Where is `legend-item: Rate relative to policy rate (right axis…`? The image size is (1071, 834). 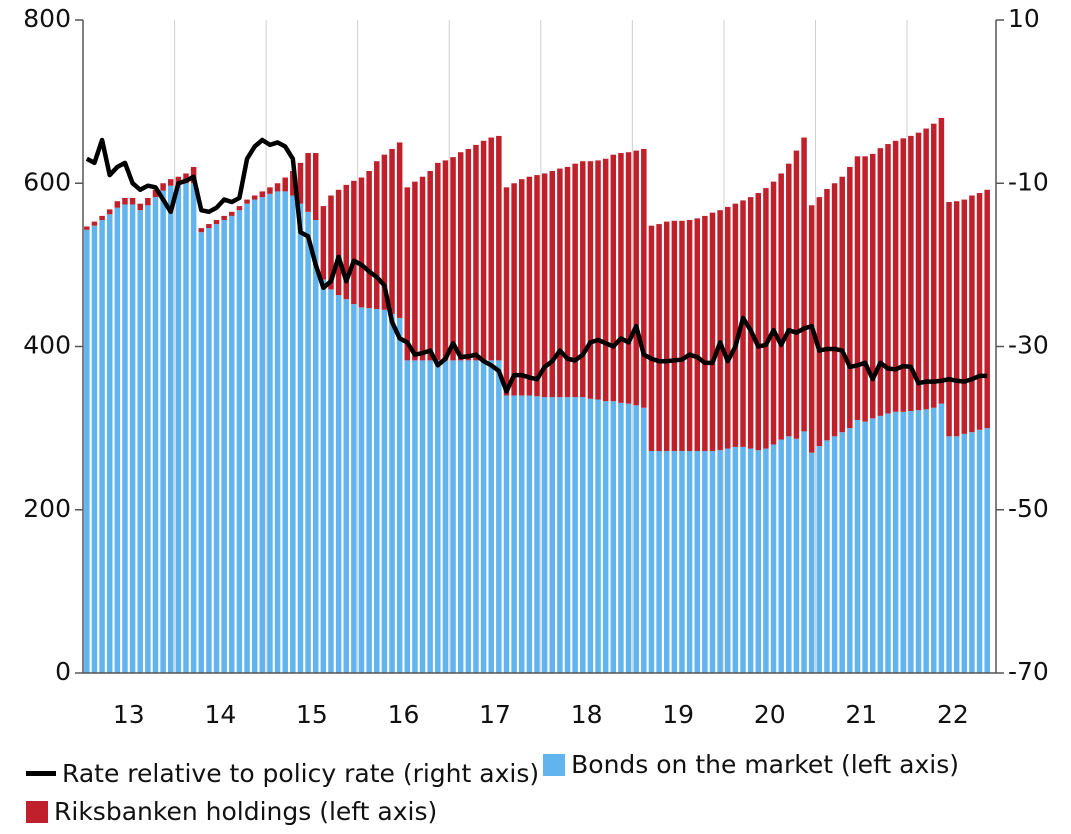
legend-item: Rate relative to policy rate (right axis… is located at coordinates (282, 774).